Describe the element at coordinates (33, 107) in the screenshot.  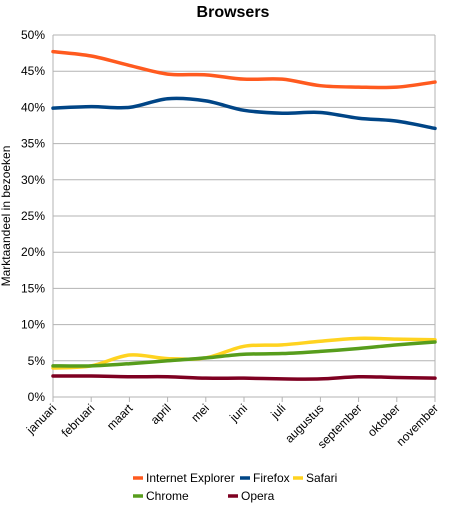
I see `y-tick-label: 40%` at that location.